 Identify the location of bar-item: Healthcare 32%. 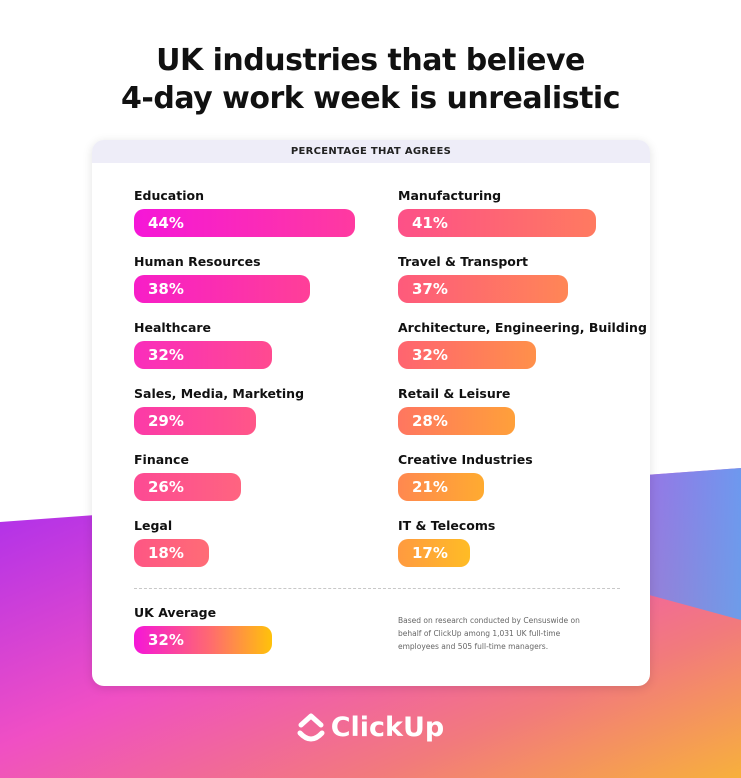
(203, 344).